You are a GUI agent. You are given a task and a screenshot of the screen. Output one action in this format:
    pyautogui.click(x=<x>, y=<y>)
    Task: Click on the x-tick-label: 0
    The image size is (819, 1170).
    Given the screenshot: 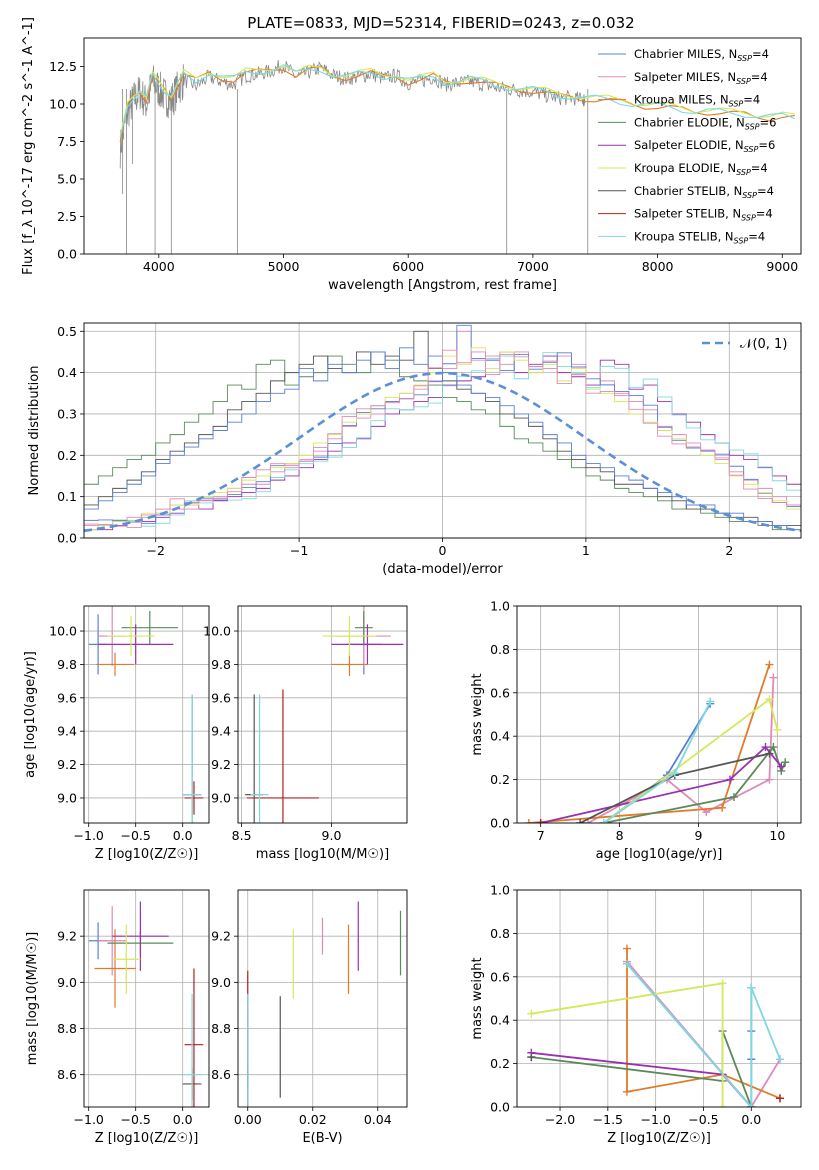 What is the action you would take?
    pyautogui.click(x=443, y=550)
    